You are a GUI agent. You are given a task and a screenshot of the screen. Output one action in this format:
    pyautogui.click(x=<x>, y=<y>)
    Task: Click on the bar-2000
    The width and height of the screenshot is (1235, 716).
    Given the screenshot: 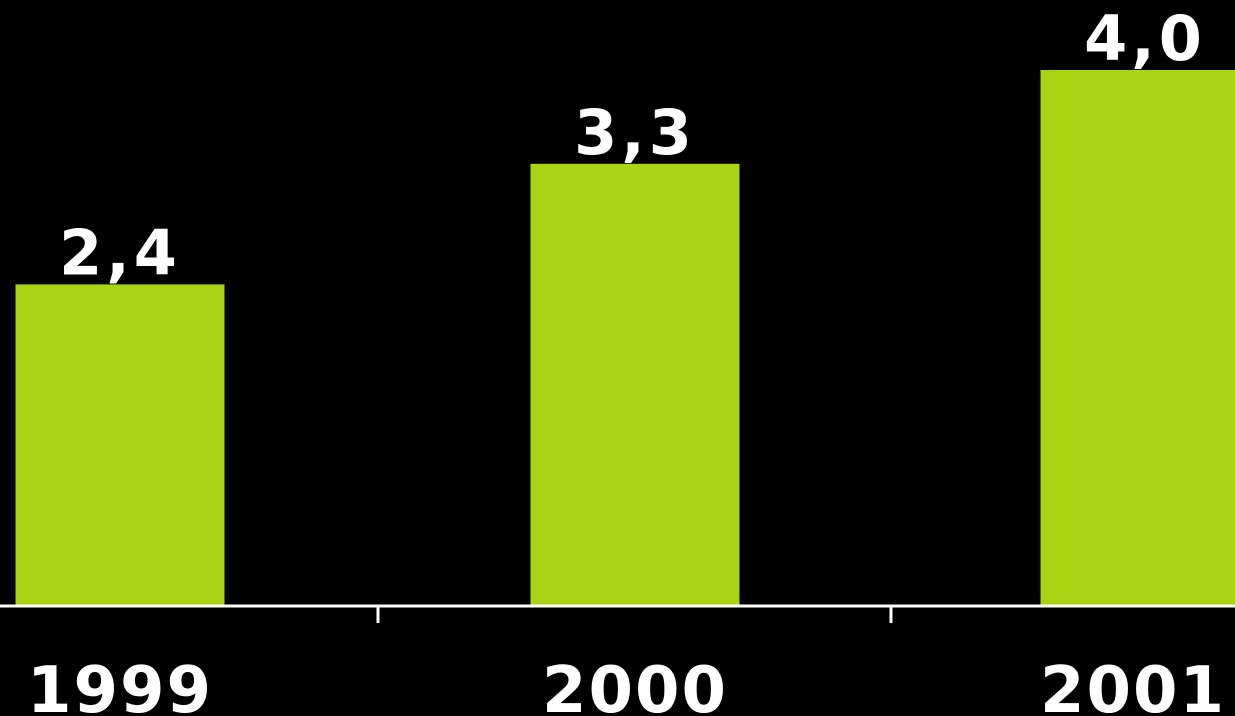 What is the action you would take?
    pyautogui.click(x=635, y=385)
    